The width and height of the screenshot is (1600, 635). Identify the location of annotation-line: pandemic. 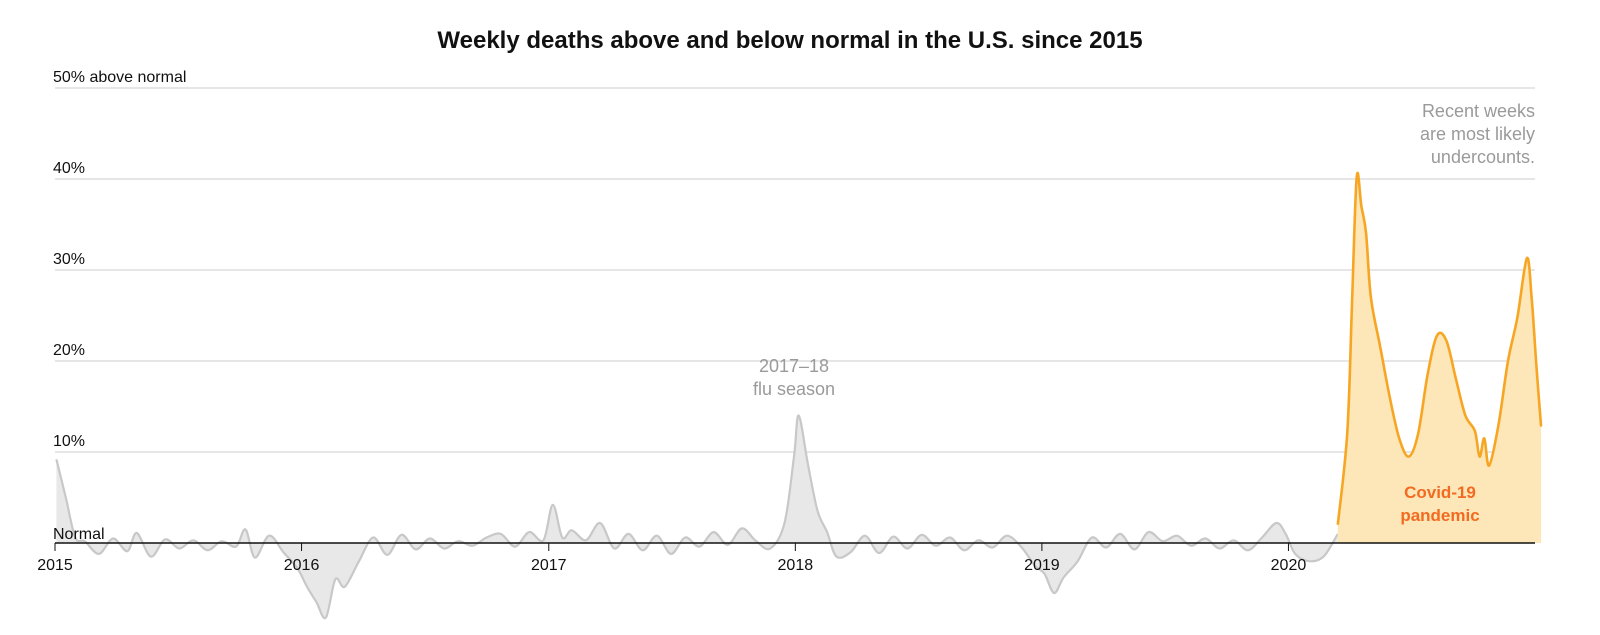
(1439, 515).